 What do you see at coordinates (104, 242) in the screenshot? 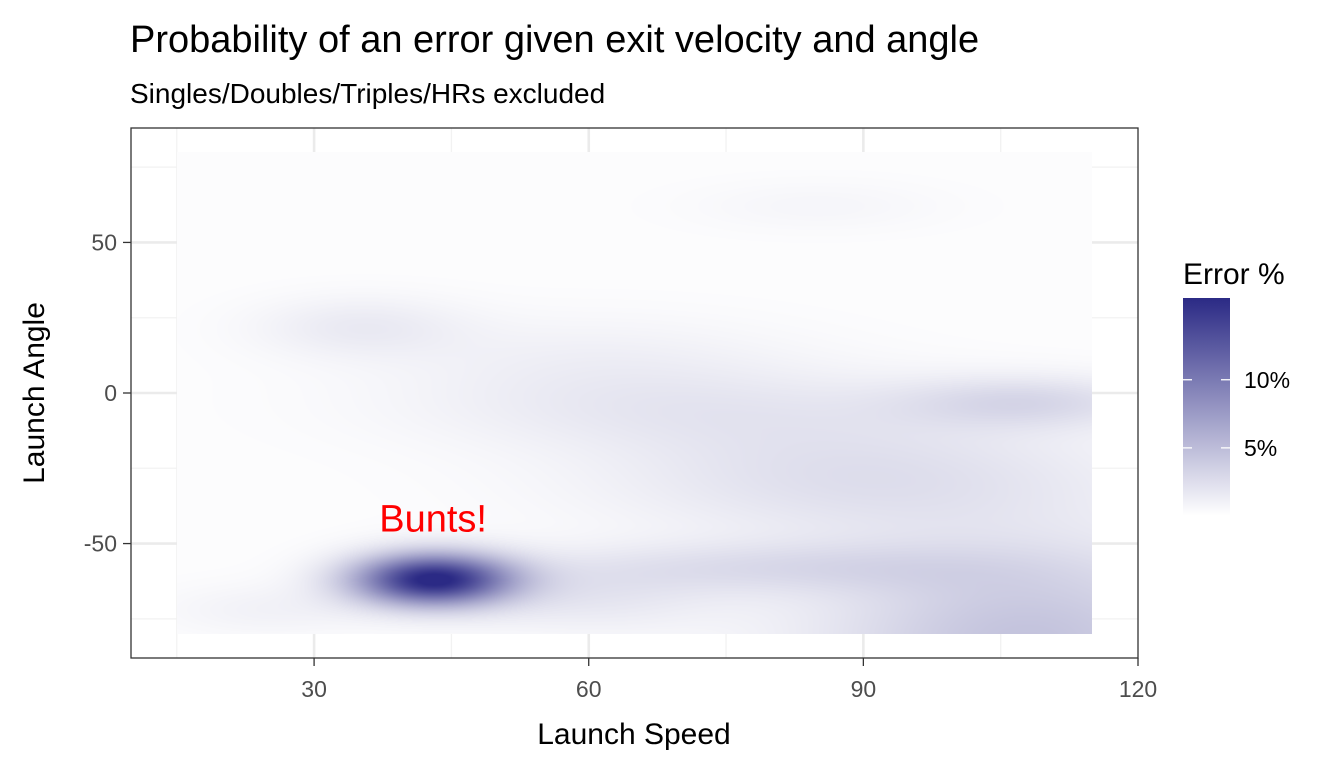
I see `y-tick-label: 50` at bounding box center [104, 242].